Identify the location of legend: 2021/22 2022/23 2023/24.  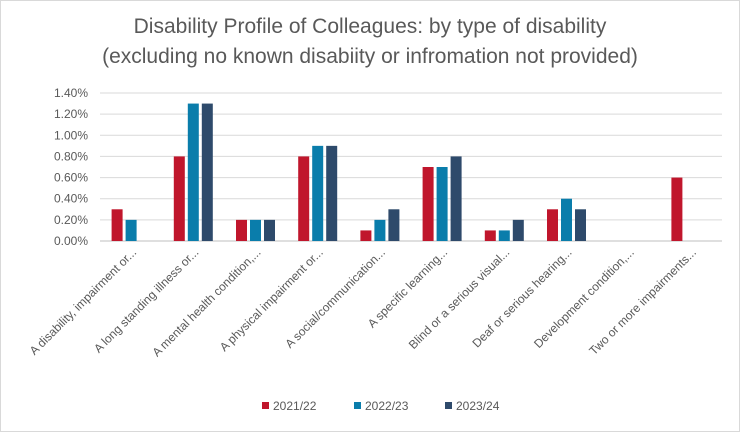
(381, 406).